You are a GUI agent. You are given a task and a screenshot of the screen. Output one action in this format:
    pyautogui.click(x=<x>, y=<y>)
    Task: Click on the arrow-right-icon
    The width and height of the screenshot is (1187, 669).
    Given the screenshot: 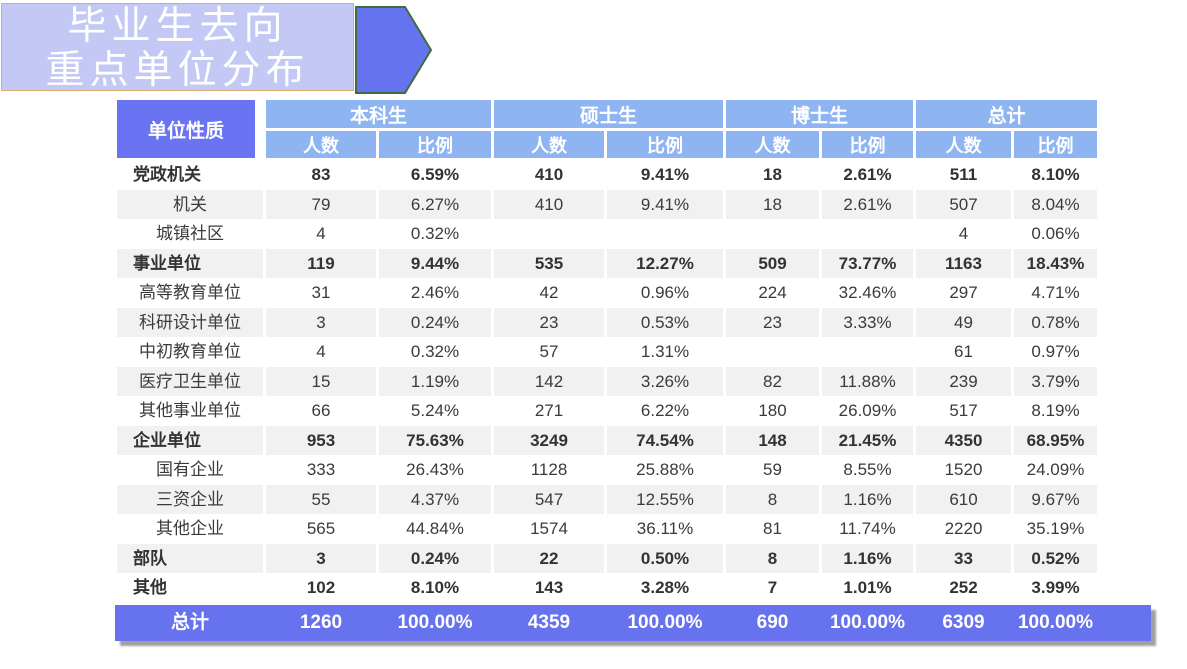 What is the action you would take?
    pyautogui.click(x=394, y=50)
    